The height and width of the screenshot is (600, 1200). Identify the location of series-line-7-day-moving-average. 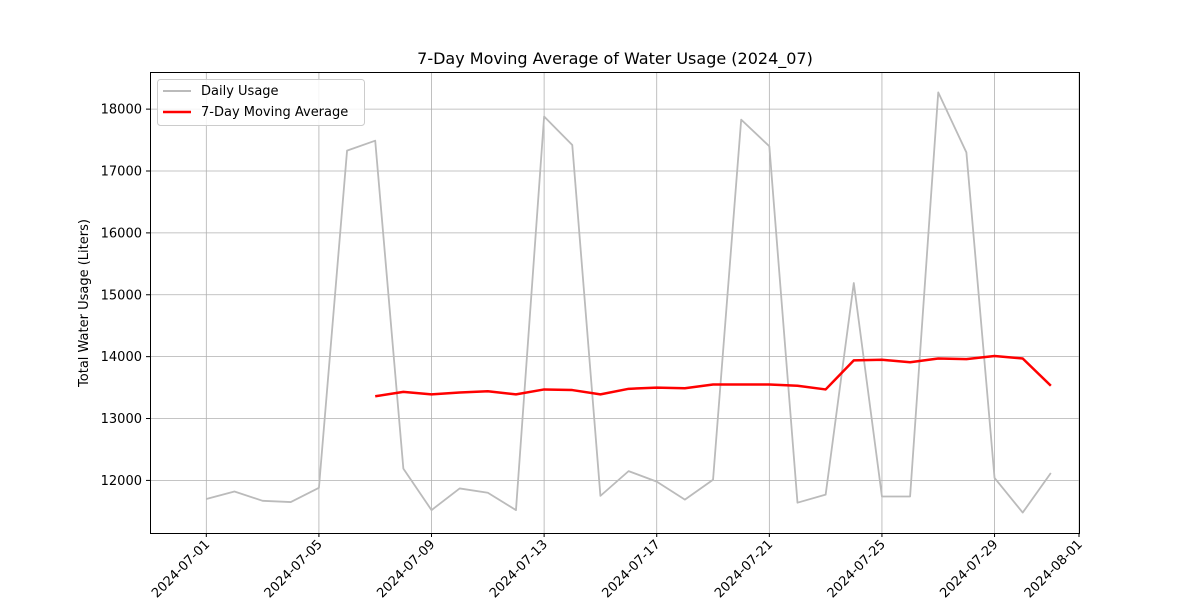
(713, 376).